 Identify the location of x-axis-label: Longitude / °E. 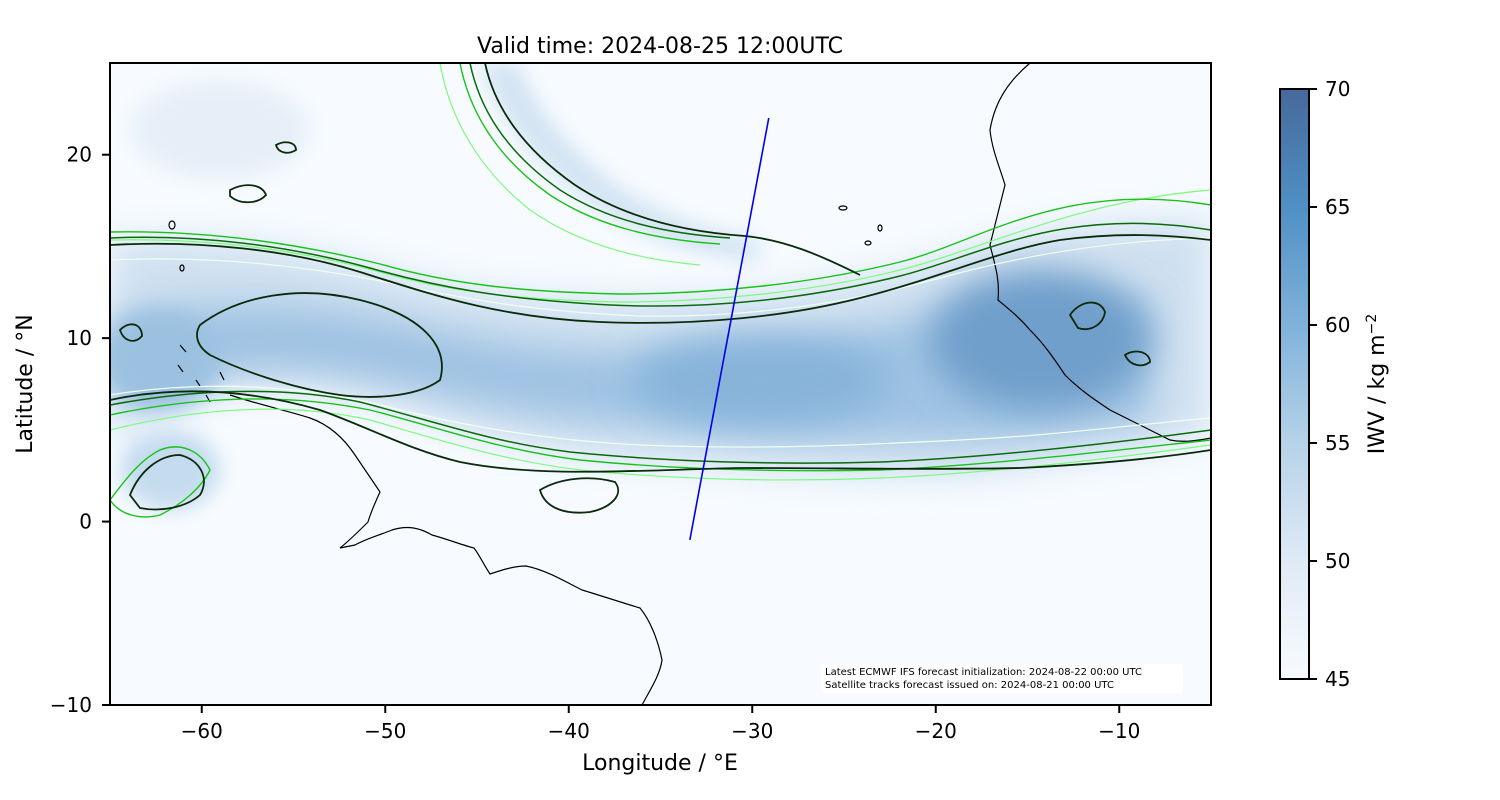
(660, 763).